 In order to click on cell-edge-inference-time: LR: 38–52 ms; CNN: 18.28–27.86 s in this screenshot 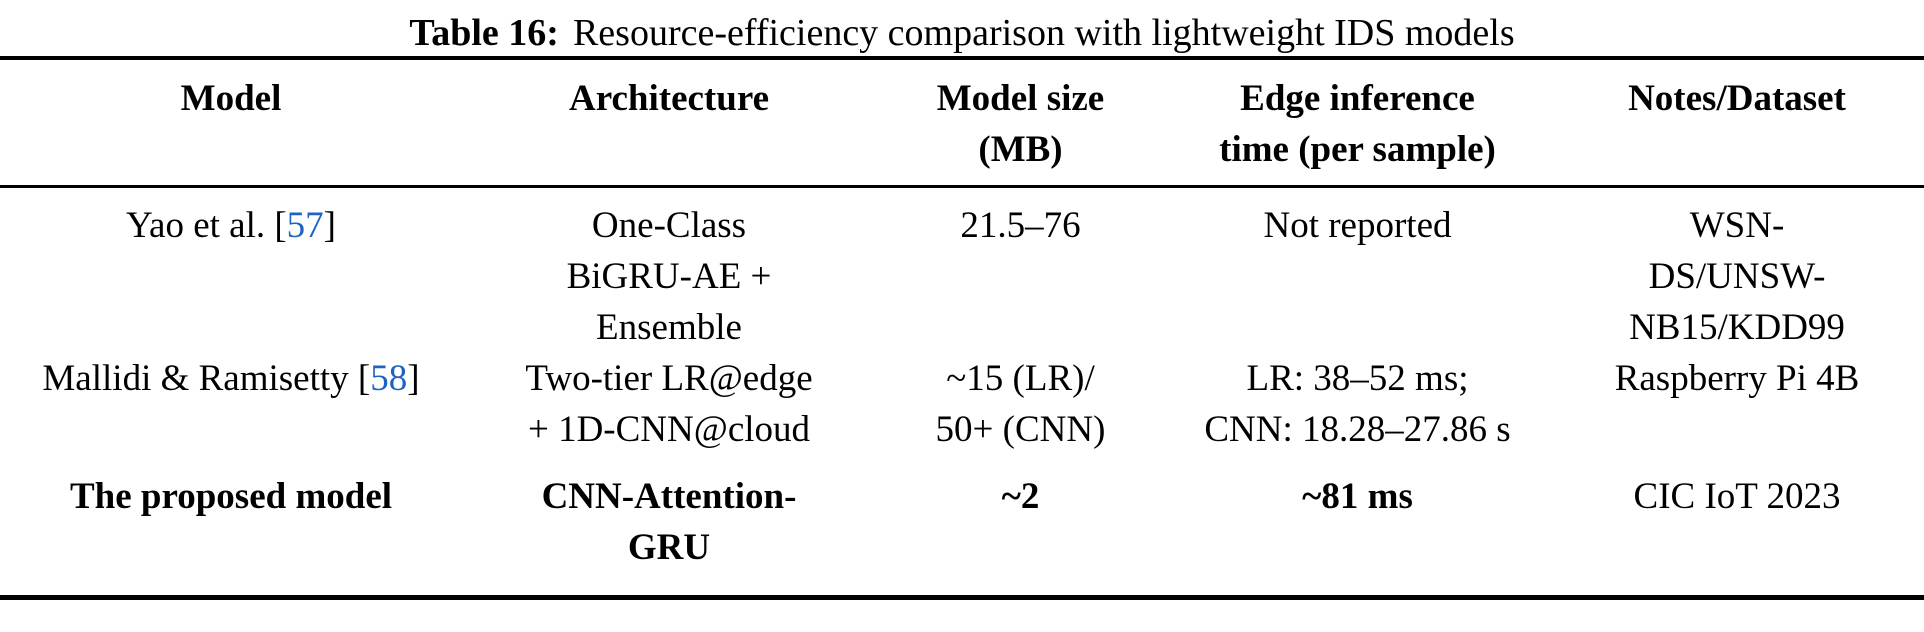, I will do `click(1357, 404)`.